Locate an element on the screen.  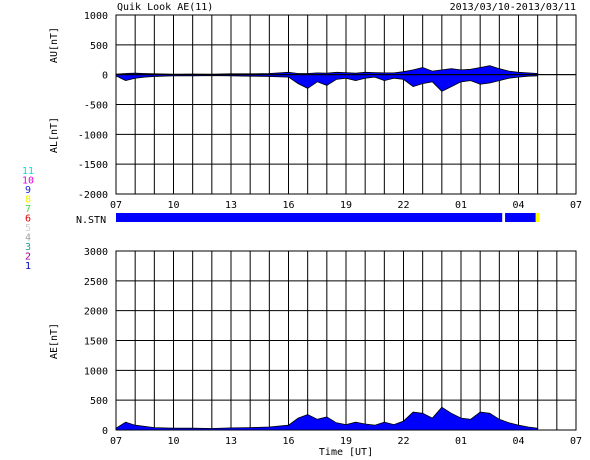
y-tick-label: -1500 is located at coordinates (93, 165).